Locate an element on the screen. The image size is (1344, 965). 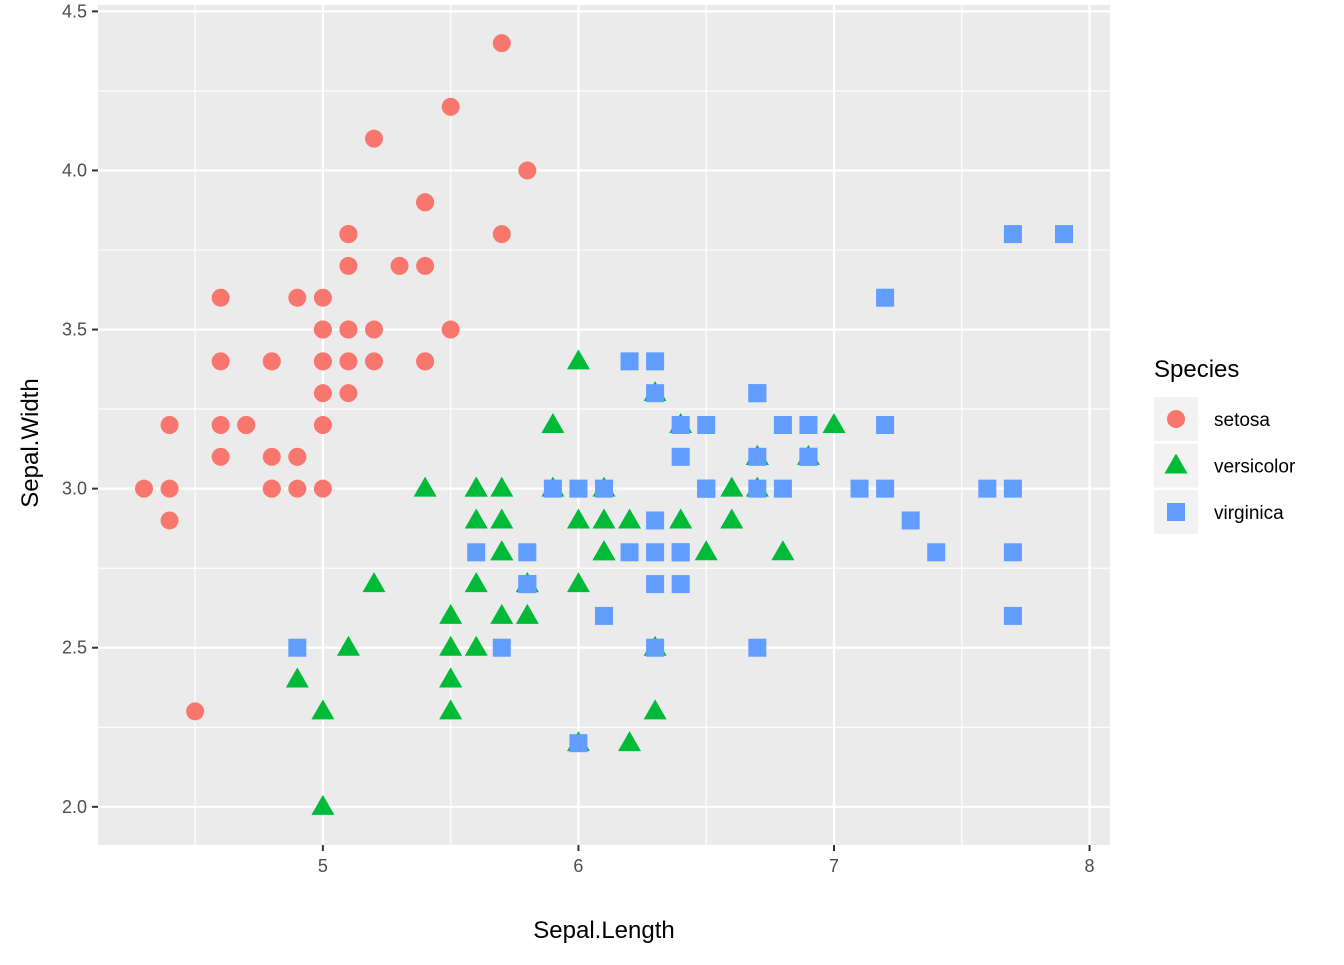
y-tick-label: 4.5 is located at coordinates (74, 11).